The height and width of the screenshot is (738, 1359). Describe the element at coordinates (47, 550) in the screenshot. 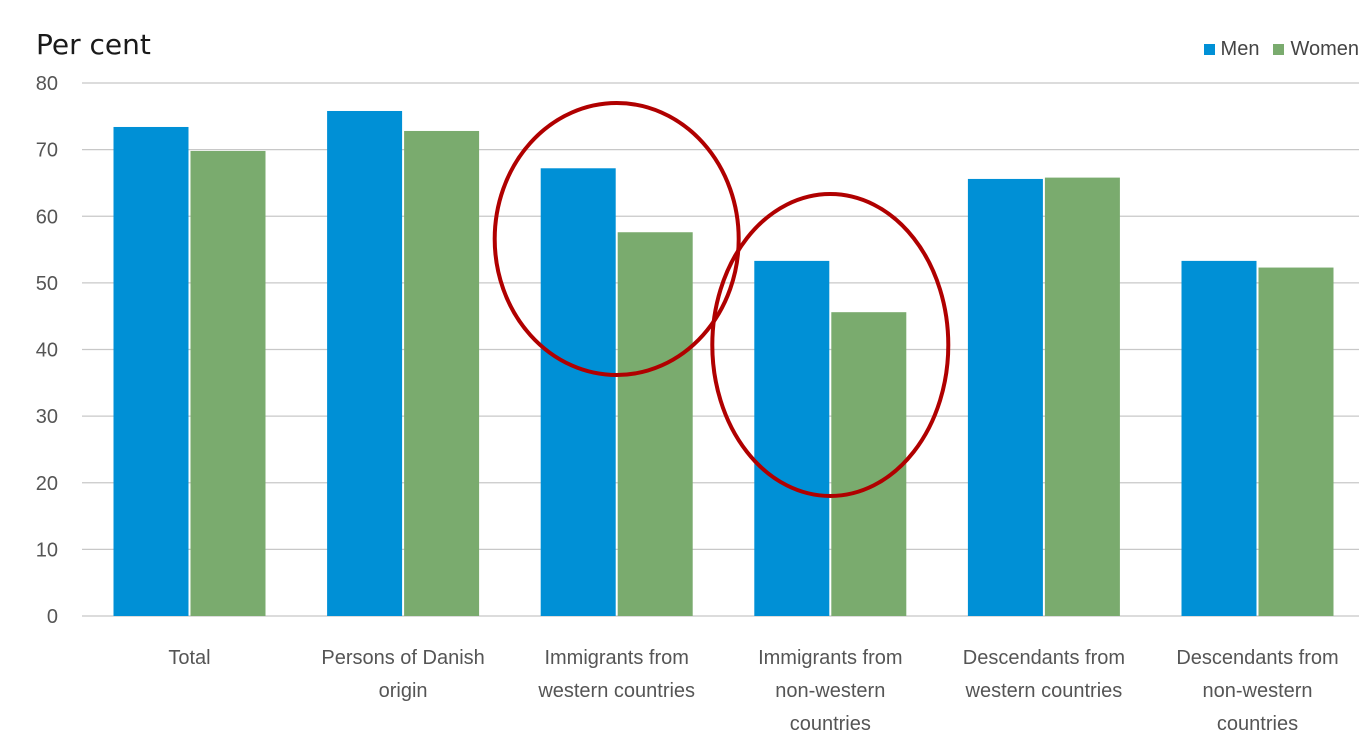

I see `y-tick-label: 10` at that location.